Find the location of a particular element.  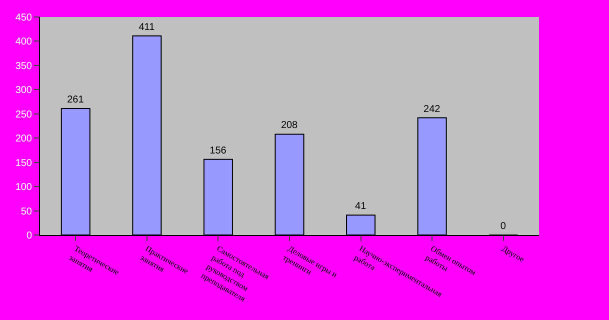

data-label: 208 is located at coordinates (289, 126).